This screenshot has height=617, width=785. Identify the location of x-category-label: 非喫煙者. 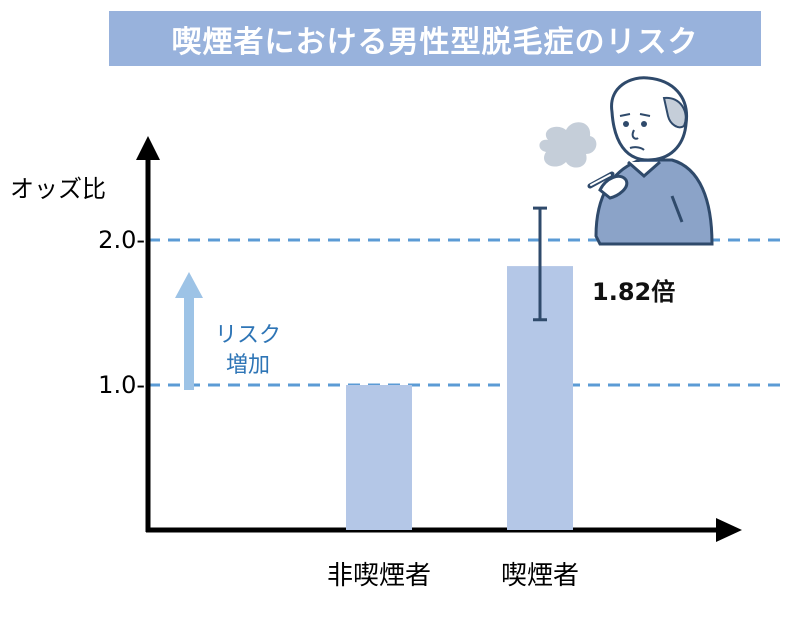
(379, 576).